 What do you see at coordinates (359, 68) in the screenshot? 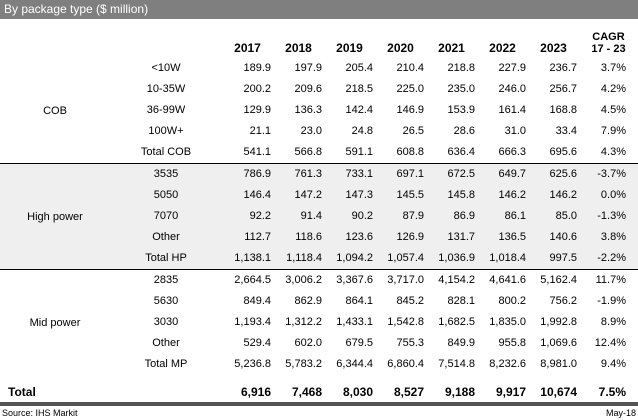
I see `value-2019: 205.4` at bounding box center [359, 68].